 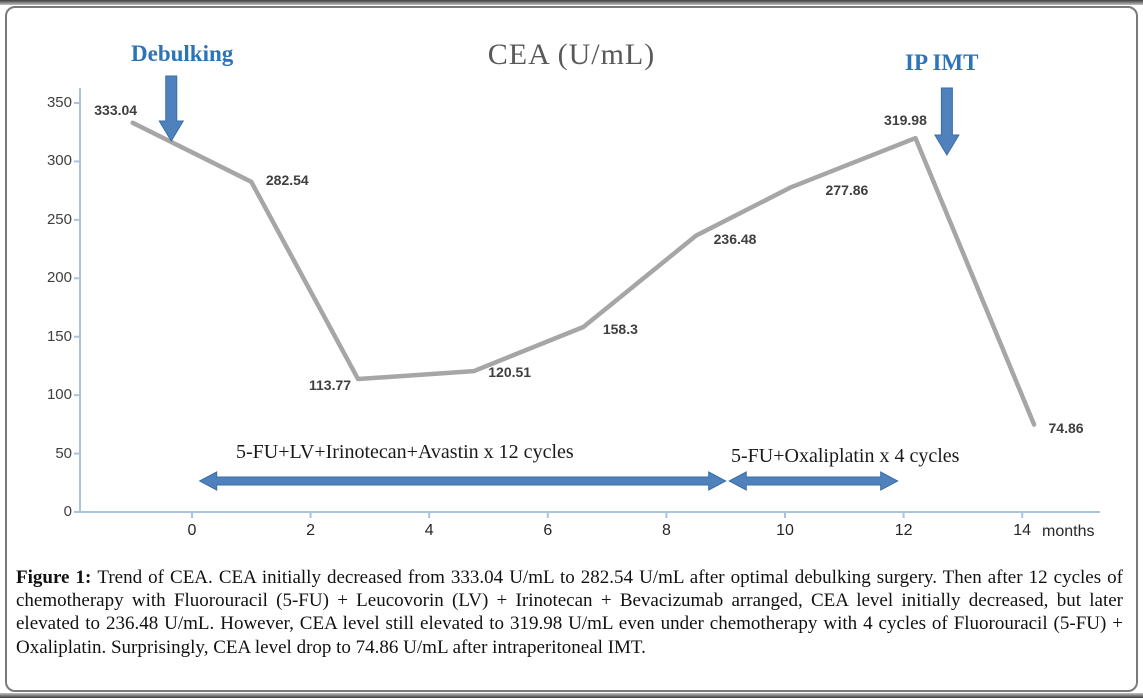 I want to click on treatment-span-label-oxaliplatin: 5-FU+Oxaliplatin x 4 cycles, so click(x=845, y=456).